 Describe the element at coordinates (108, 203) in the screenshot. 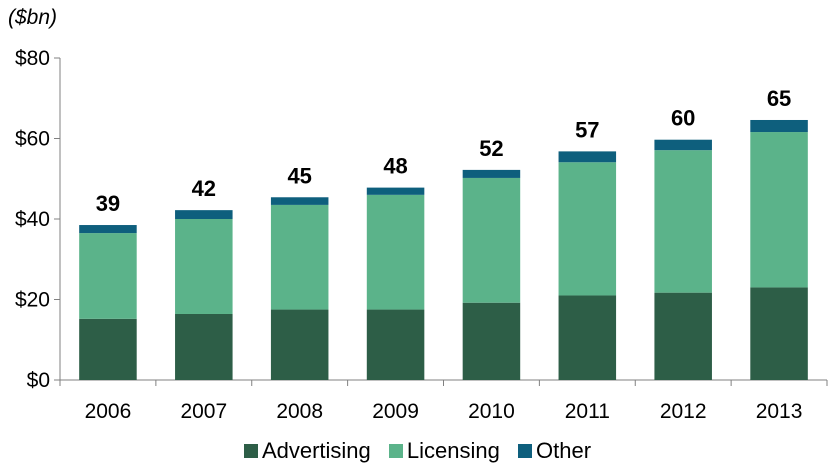

I see `total-label-2006: 39` at that location.